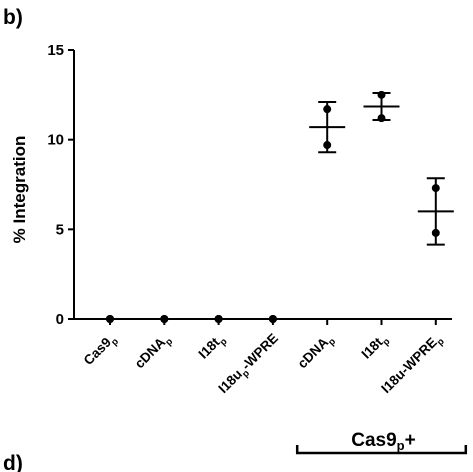 The image size is (473, 472). I want to click on y-tick-label: 0, so click(60, 319).